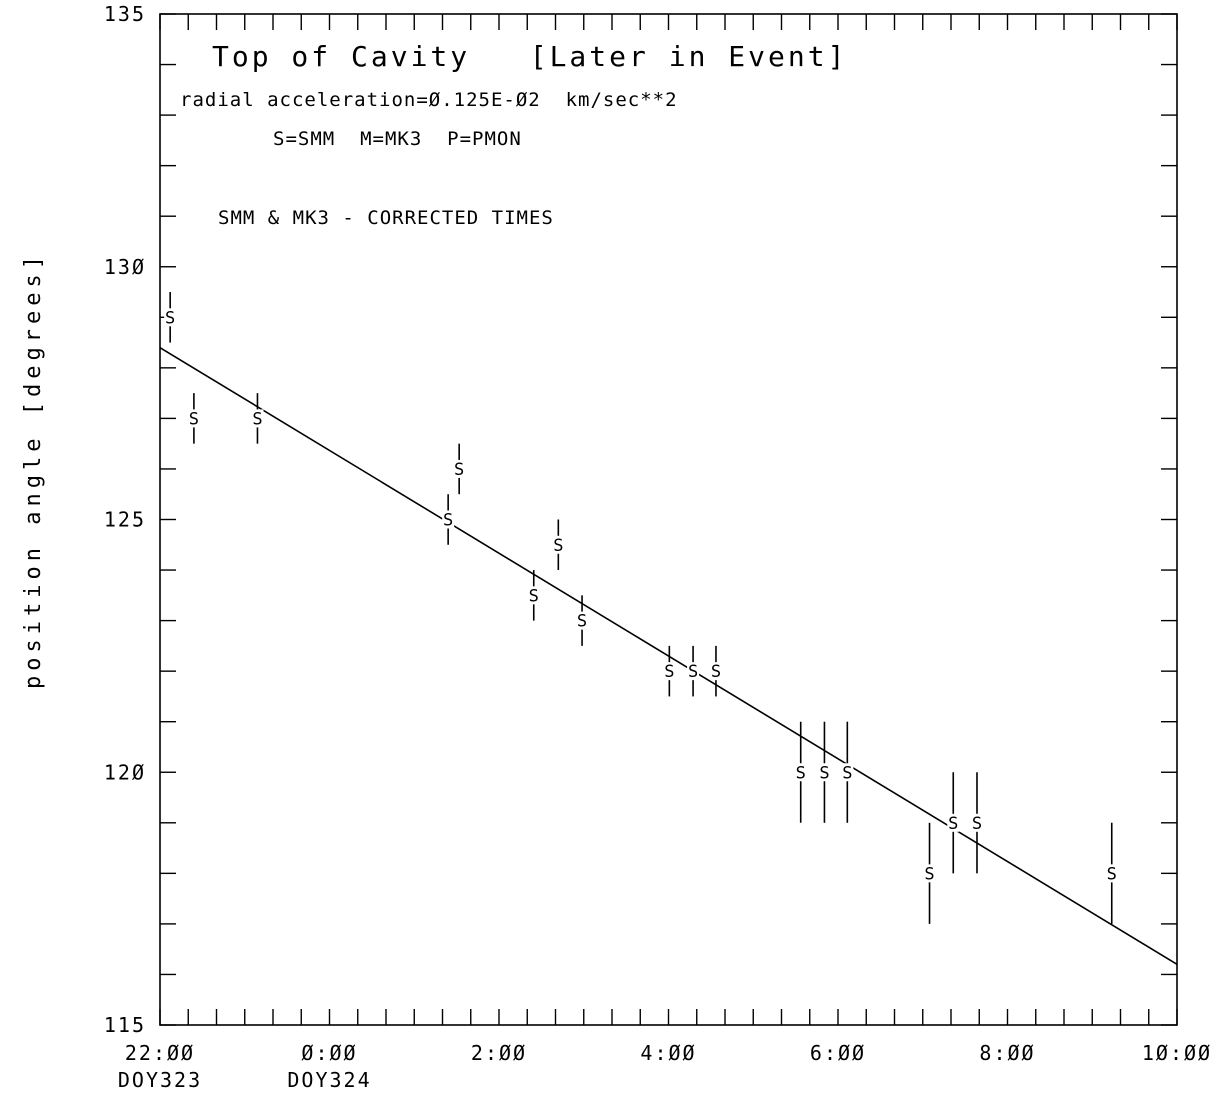 This screenshot has width=1226, height=1112. Describe the element at coordinates (1177, 1053) in the screenshot. I see `x-tick-label: 1Ø:ØØ` at that location.